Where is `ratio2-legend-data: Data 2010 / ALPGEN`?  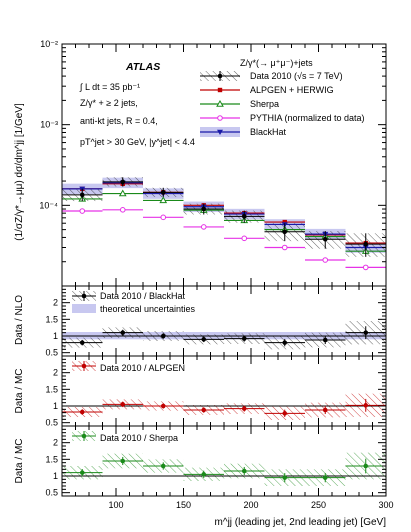
ratio2-legend-data: Data 2010 / ALPGEN is located at coordinates (142, 368).